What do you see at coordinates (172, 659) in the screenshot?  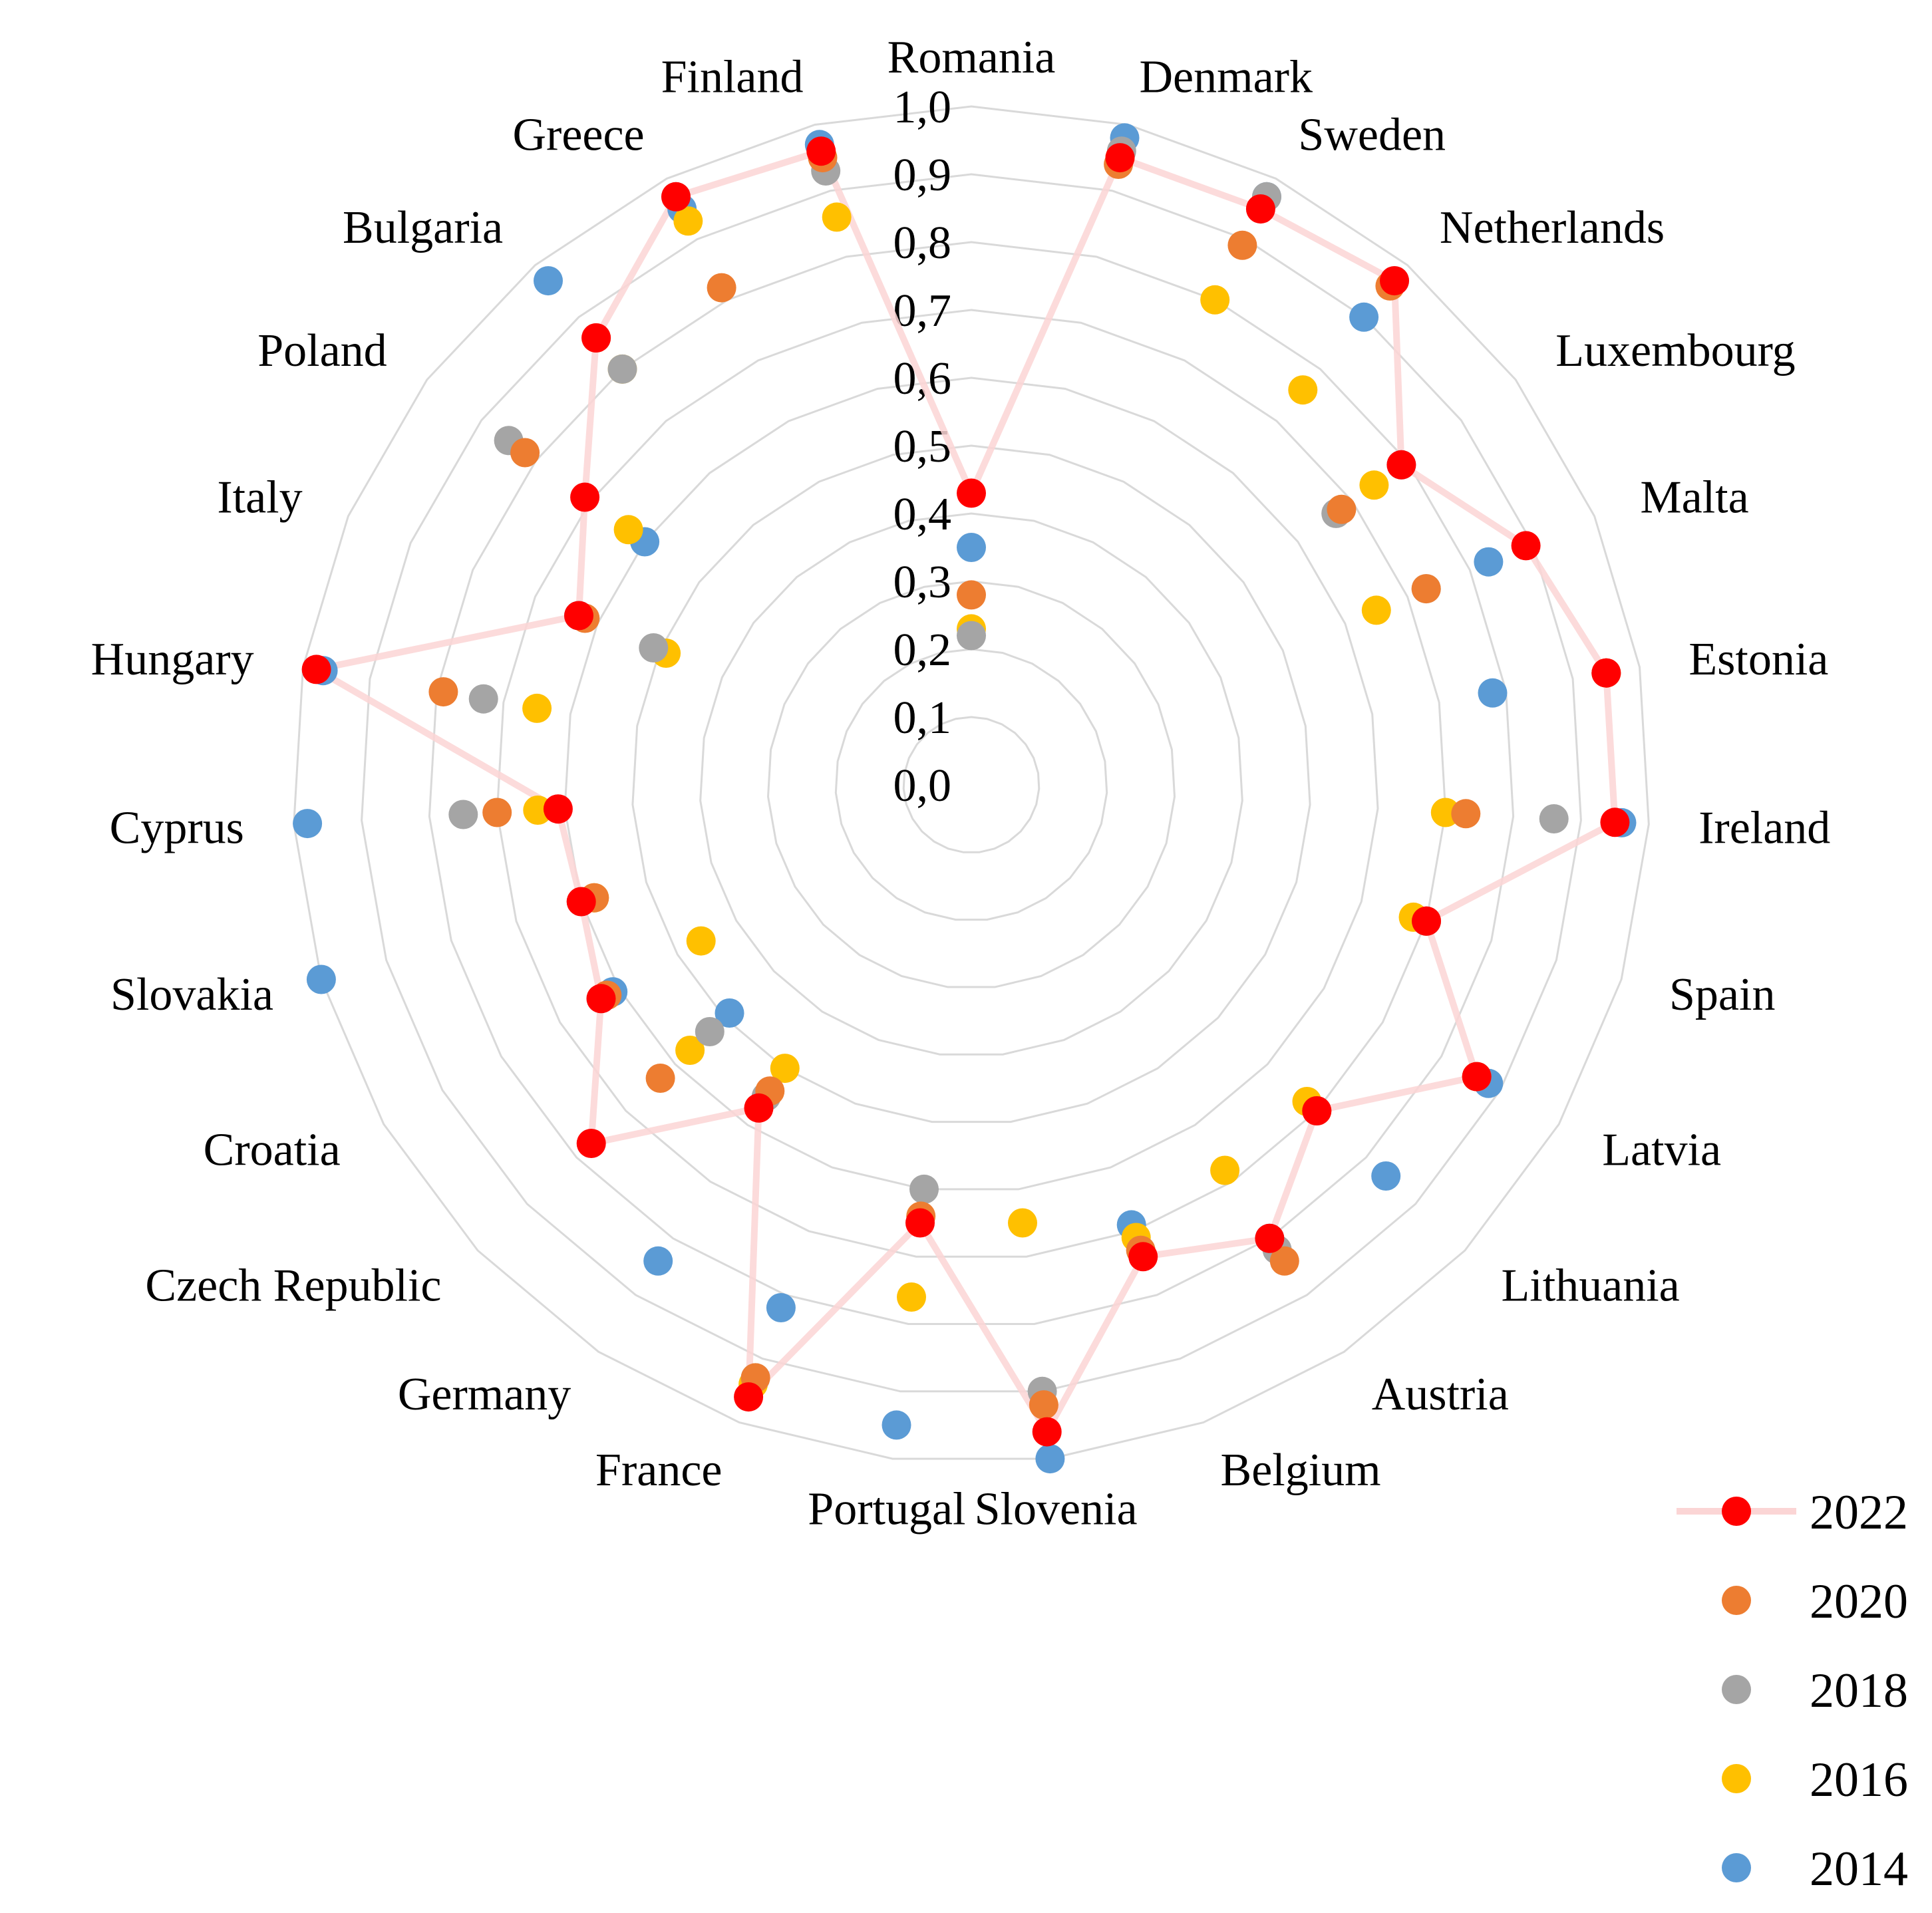 I see `category-label: Hungary` at bounding box center [172, 659].